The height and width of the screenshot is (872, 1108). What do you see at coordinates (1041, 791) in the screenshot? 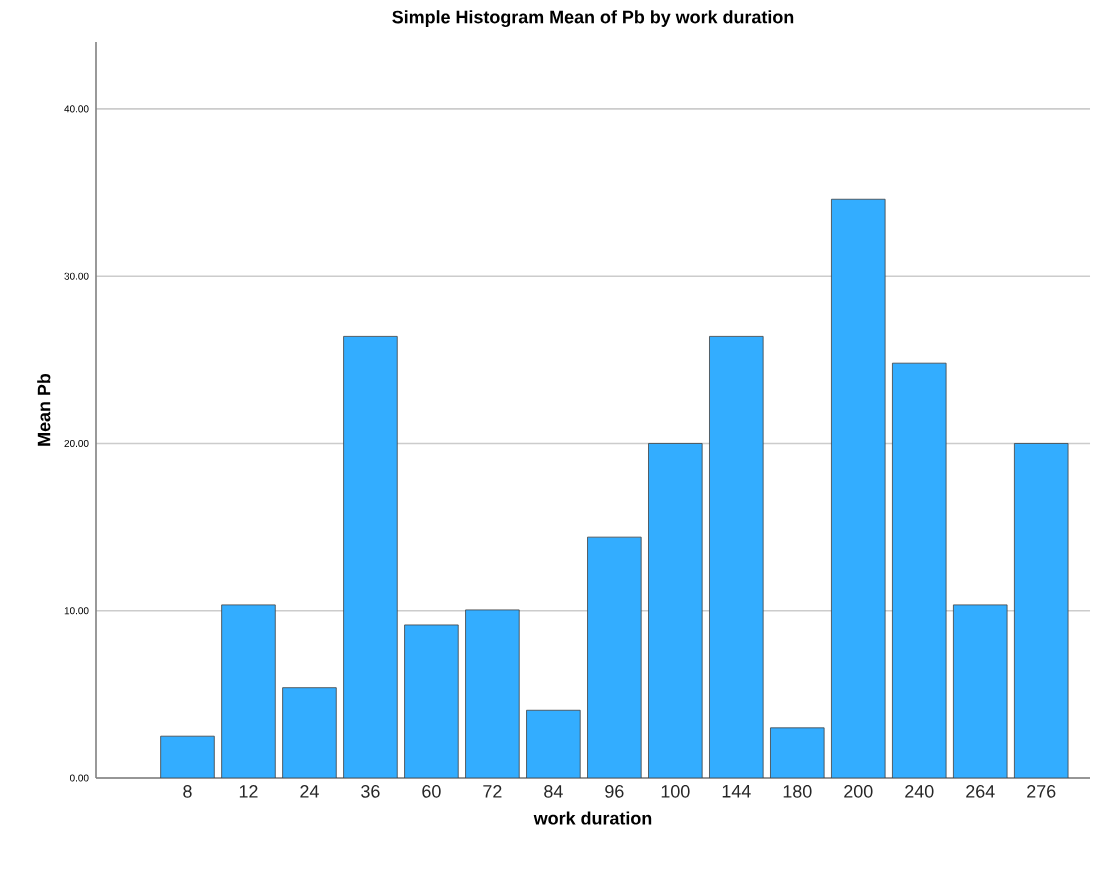
I see `x-tick-label: 276` at bounding box center [1041, 791].